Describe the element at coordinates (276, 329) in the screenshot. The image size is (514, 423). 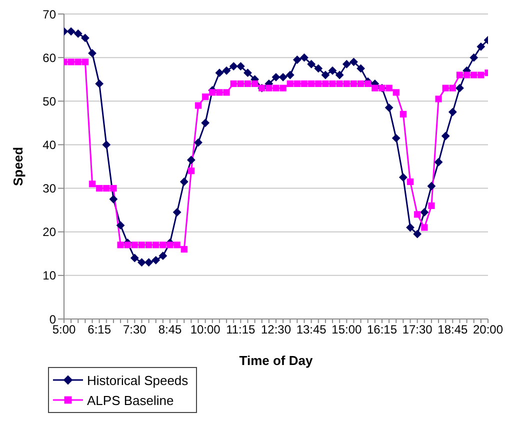
I see `x-tick-label: 12:30` at that location.